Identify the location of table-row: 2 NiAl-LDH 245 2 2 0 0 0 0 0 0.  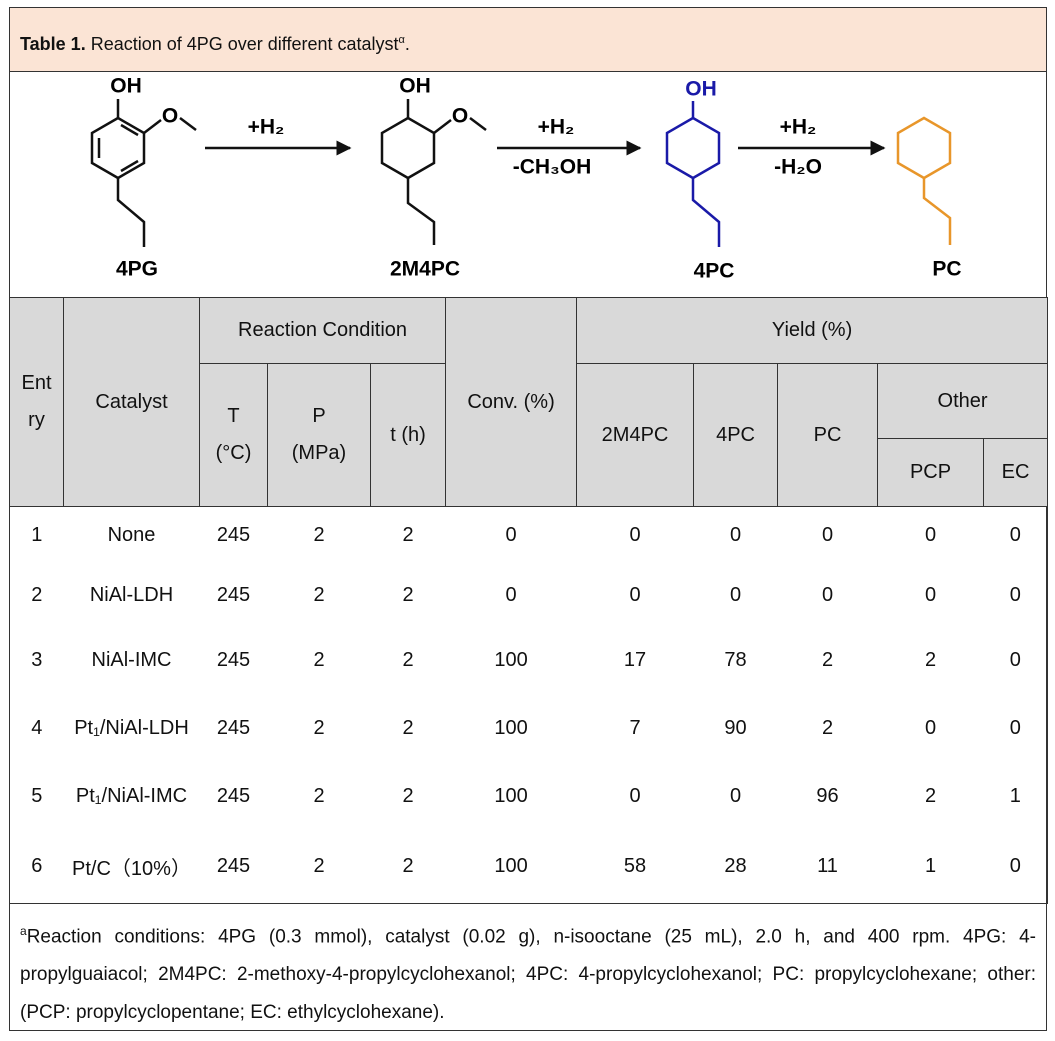
(529, 595).